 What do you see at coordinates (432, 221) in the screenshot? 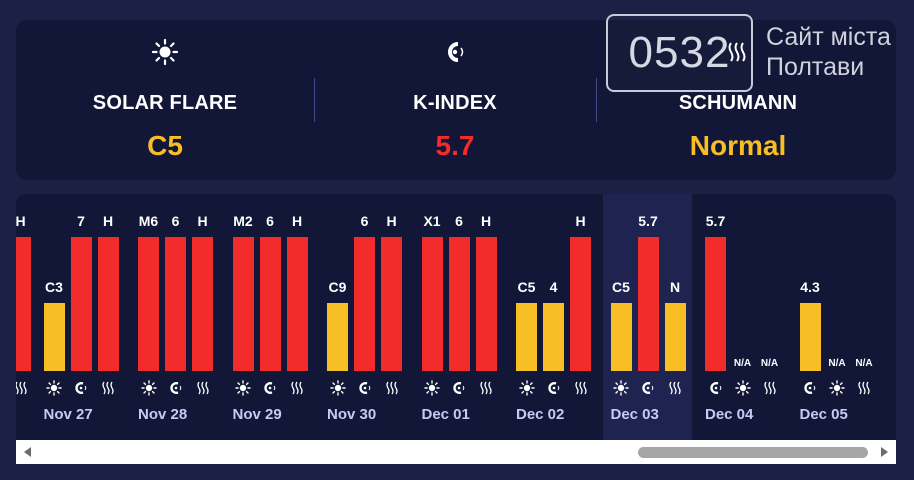
I see `bar-label: X1` at bounding box center [432, 221].